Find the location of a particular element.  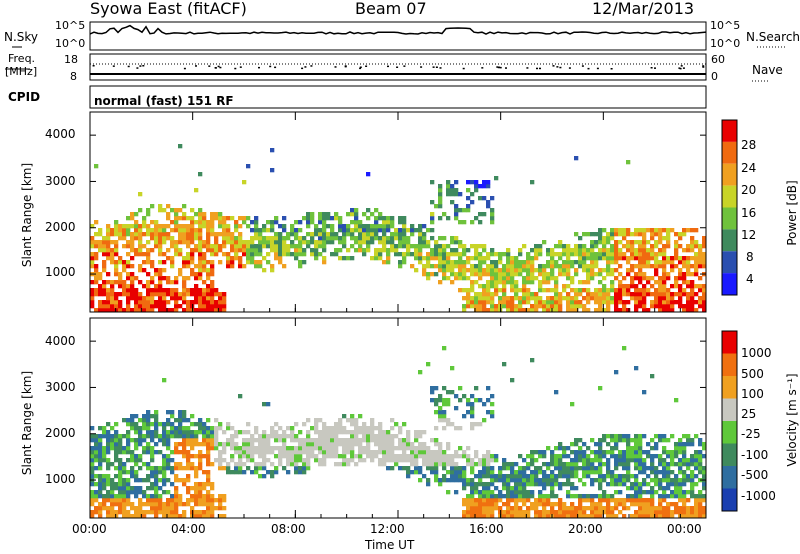

xtick-label: 16:00 is located at coordinates (486, 529).